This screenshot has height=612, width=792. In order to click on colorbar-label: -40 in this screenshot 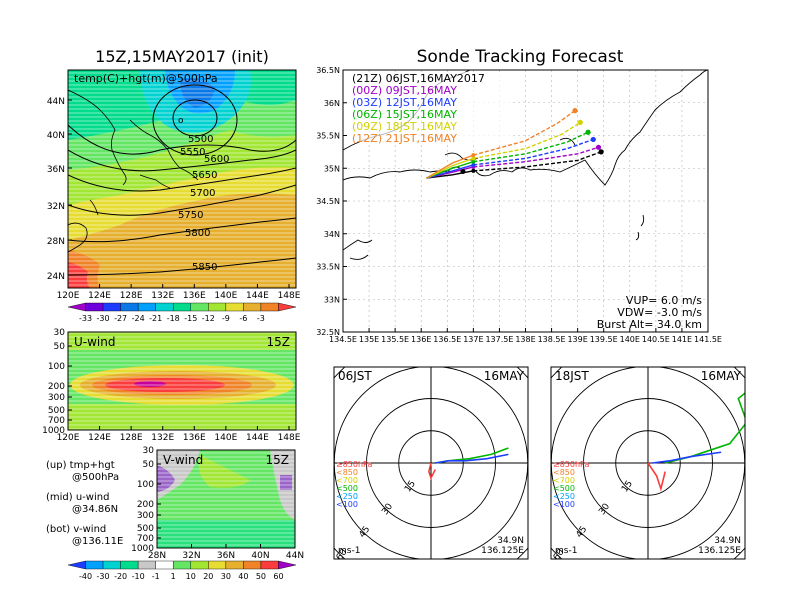, I will do `click(85, 576)`.